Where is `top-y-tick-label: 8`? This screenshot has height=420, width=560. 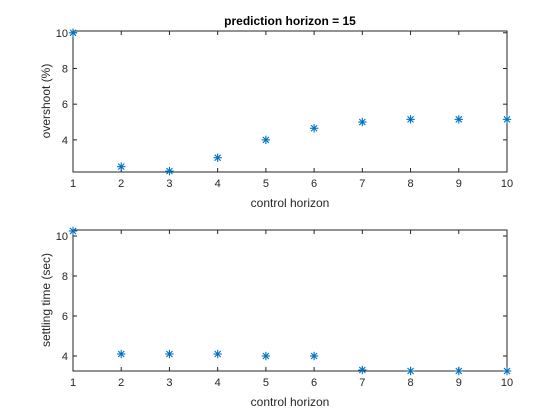 top-y-tick-label: 8 is located at coordinates (65, 69).